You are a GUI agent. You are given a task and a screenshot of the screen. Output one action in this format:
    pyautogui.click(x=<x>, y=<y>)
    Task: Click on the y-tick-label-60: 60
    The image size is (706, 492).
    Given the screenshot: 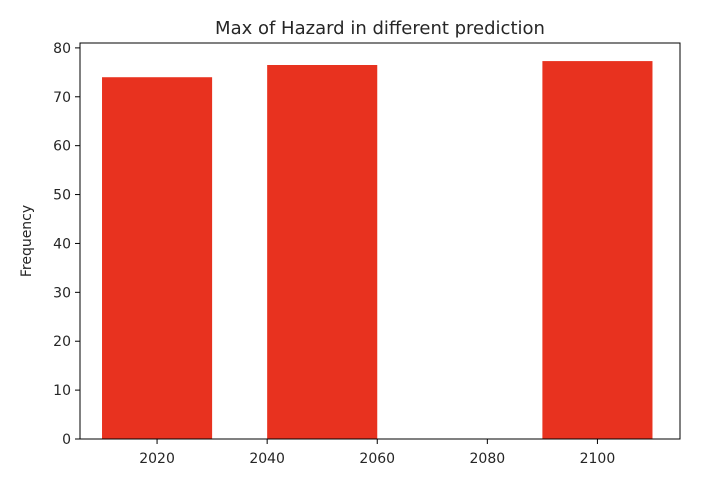 What is the action you would take?
    pyautogui.click(x=62, y=147)
    